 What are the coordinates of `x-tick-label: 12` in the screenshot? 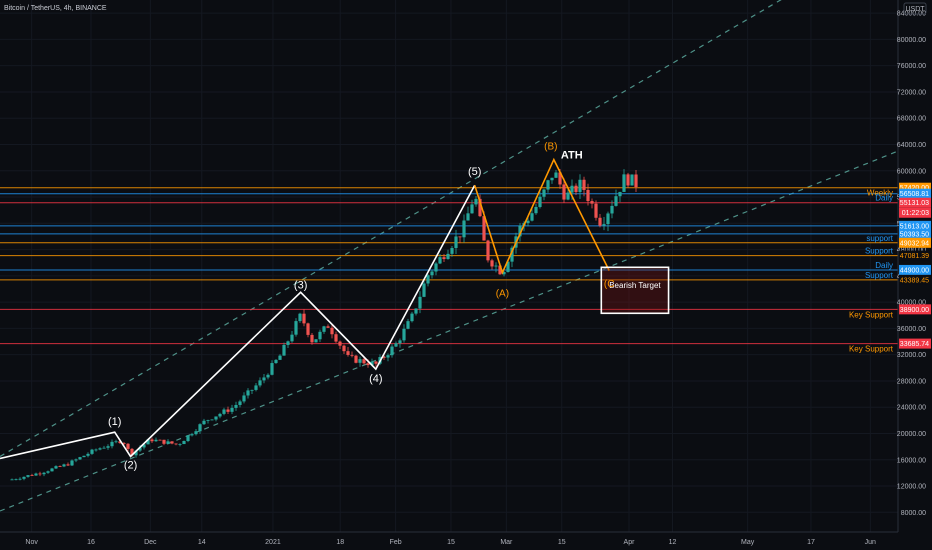 It's located at (673, 542).